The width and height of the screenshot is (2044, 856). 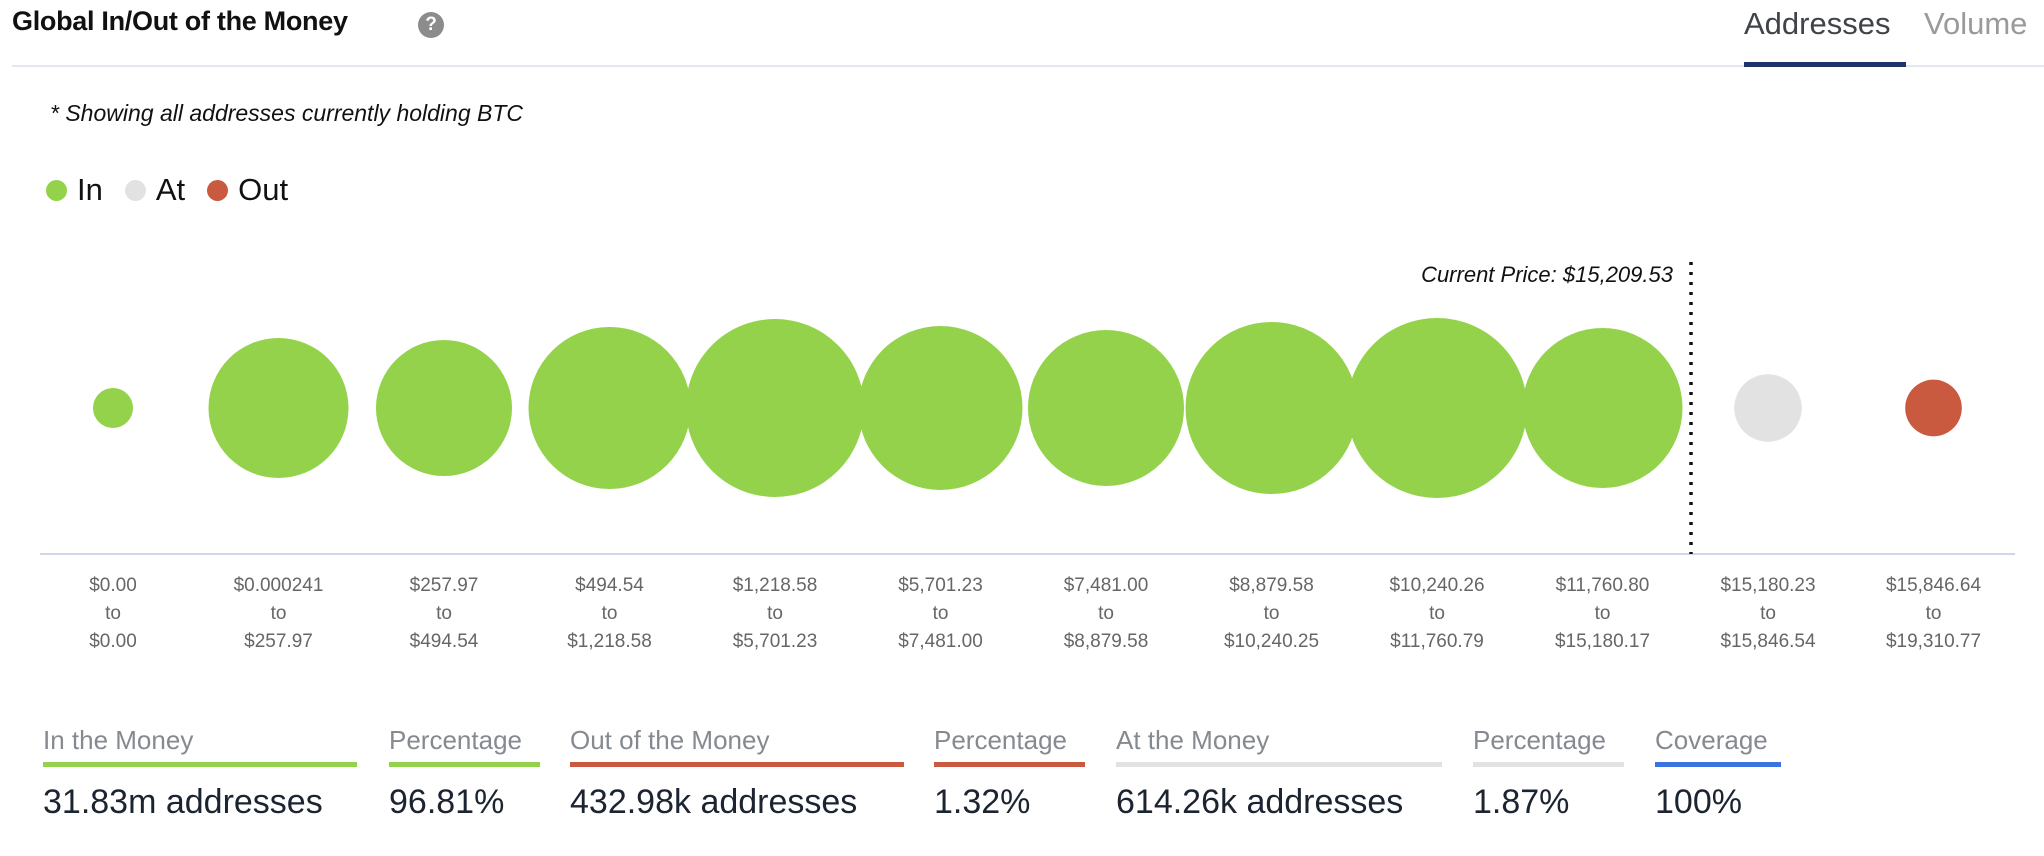 What do you see at coordinates (1521, 802) in the screenshot?
I see `stat-value: 1.87%` at bounding box center [1521, 802].